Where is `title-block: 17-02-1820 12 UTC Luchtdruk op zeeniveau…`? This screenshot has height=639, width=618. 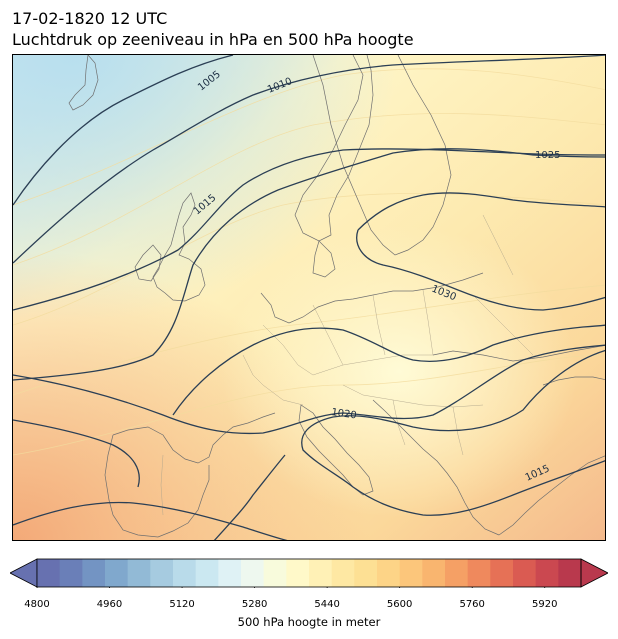 title-block: 17-02-1820 12 UTC Luchtdruk op zeeniveau… is located at coordinates (213, 29).